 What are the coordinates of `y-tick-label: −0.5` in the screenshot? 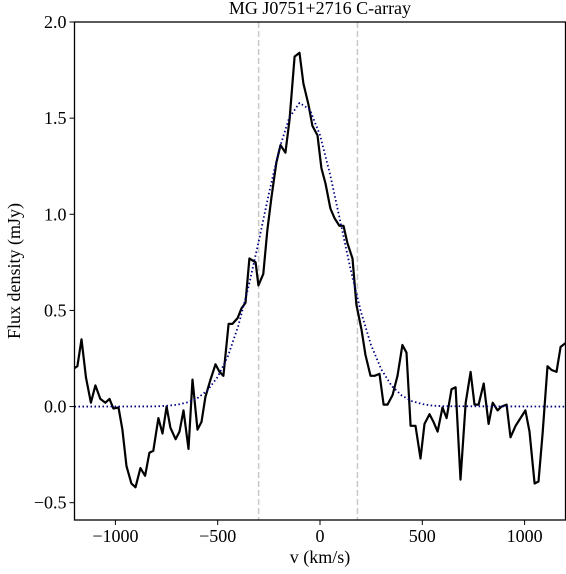 It's located at (50, 503).